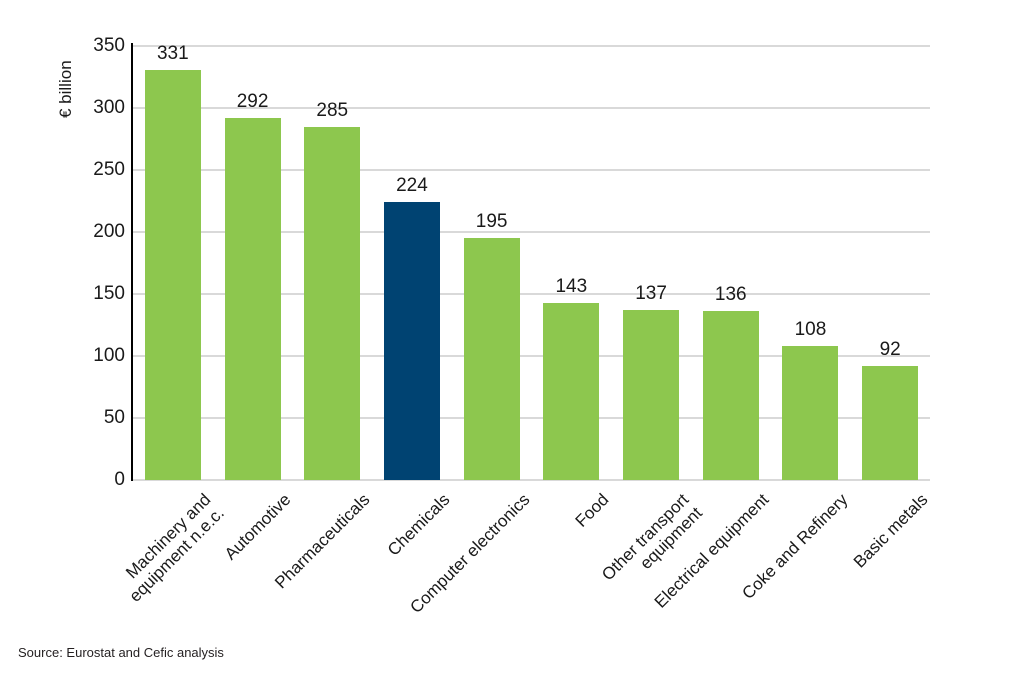  What do you see at coordinates (651, 294) in the screenshot?
I see `bar-value-label: 137` at bounding box center [651, 294].